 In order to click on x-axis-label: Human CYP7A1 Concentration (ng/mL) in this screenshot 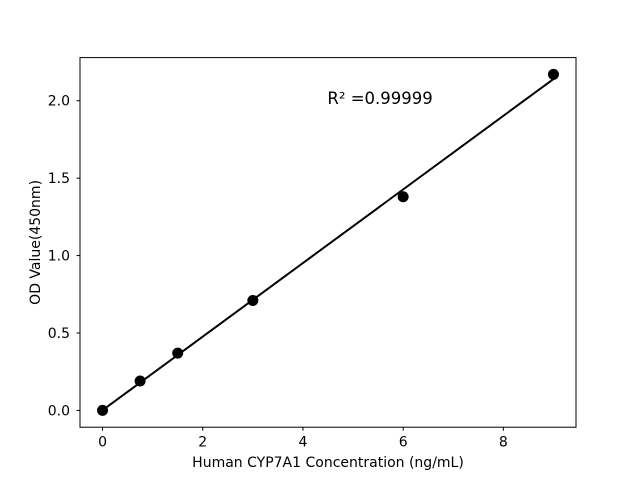, I will do `click(328, 463)`.